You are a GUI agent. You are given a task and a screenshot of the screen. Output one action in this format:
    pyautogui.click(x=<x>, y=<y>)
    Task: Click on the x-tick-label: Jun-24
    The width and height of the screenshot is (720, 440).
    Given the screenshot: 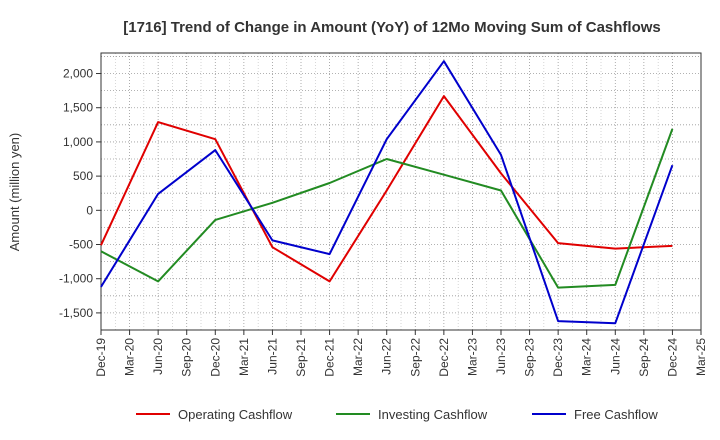 What is the action you would take?
    pyautogui.click(x=615, y=356)
    